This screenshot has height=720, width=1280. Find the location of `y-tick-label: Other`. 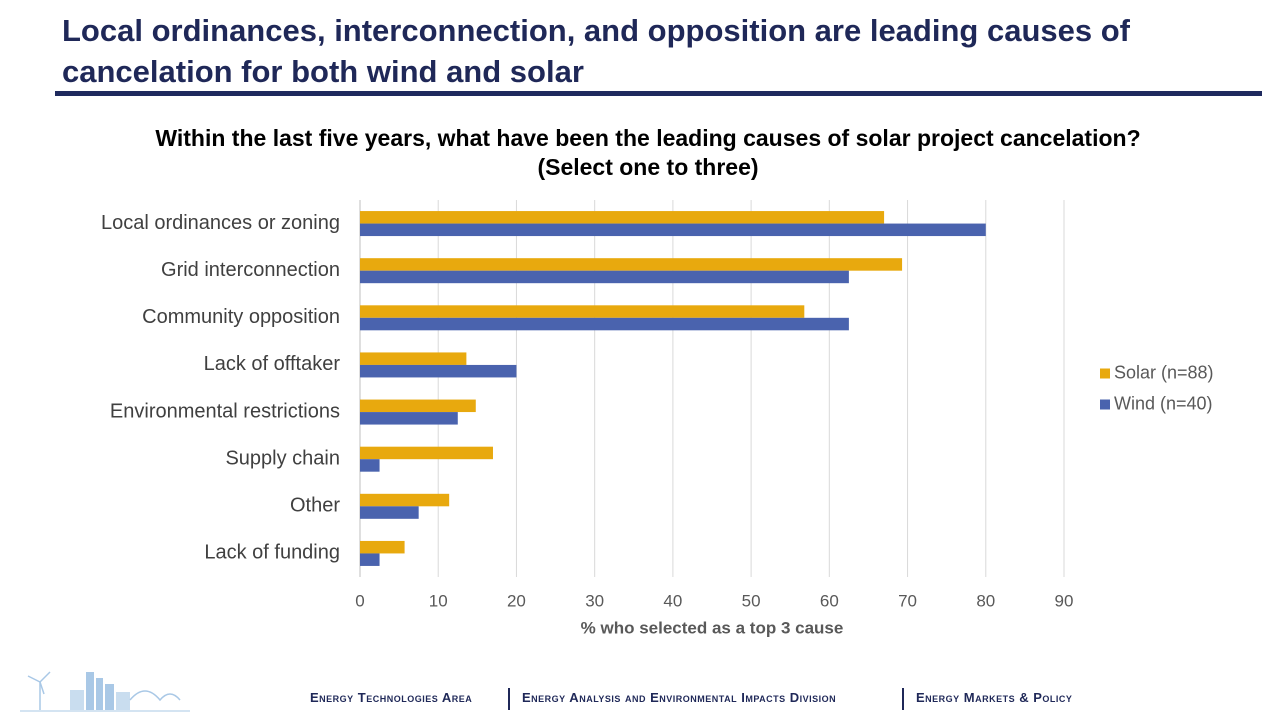

y-tick-label: Other is located at coordinates (315, 506).